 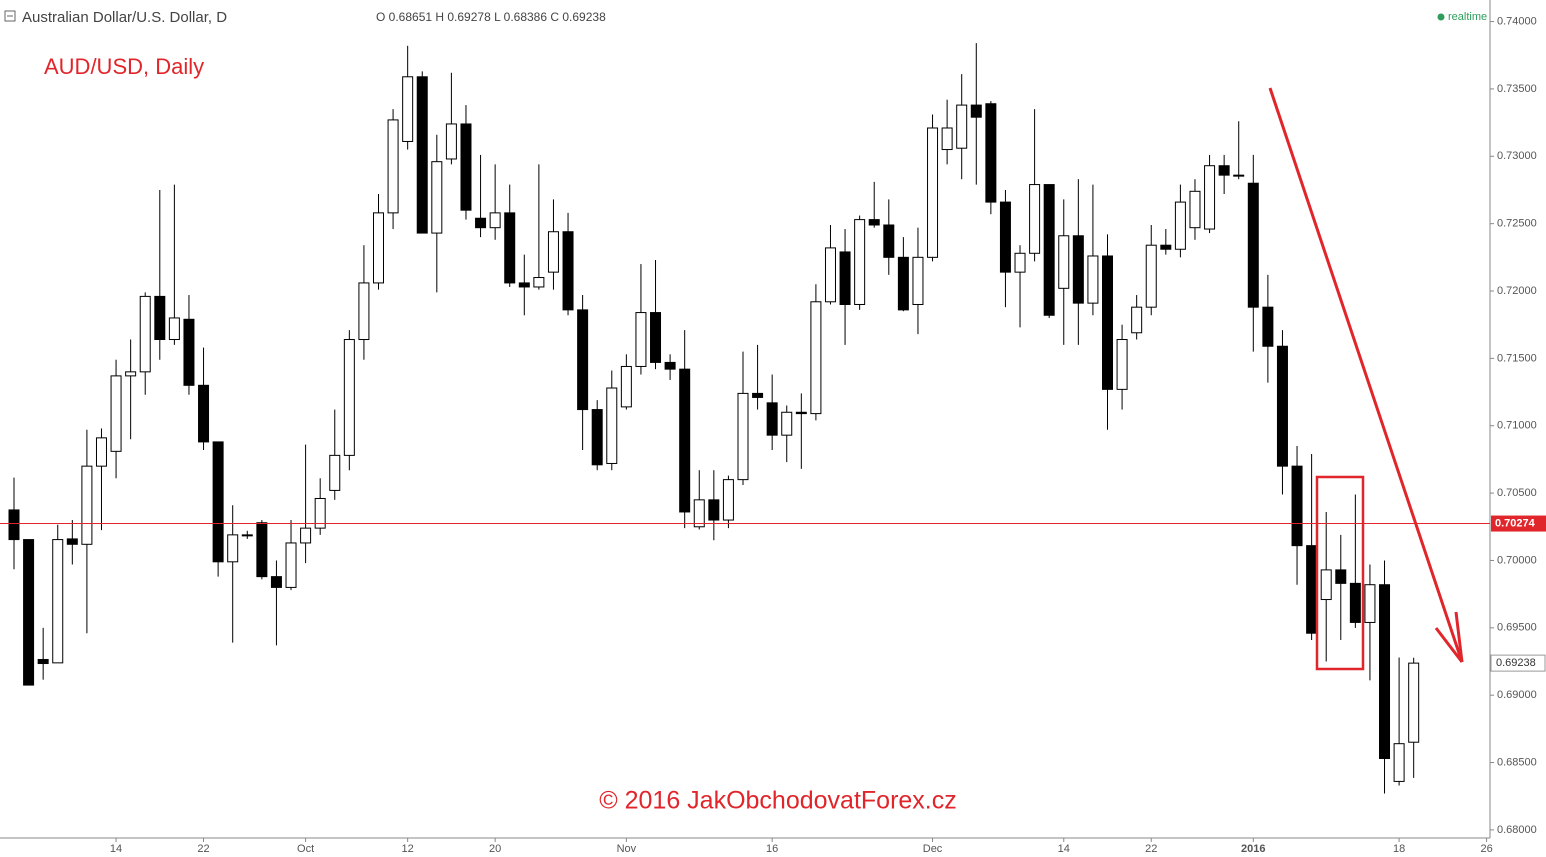 I want to click on x-tick-label: Nov, so click(x=627, y=849).